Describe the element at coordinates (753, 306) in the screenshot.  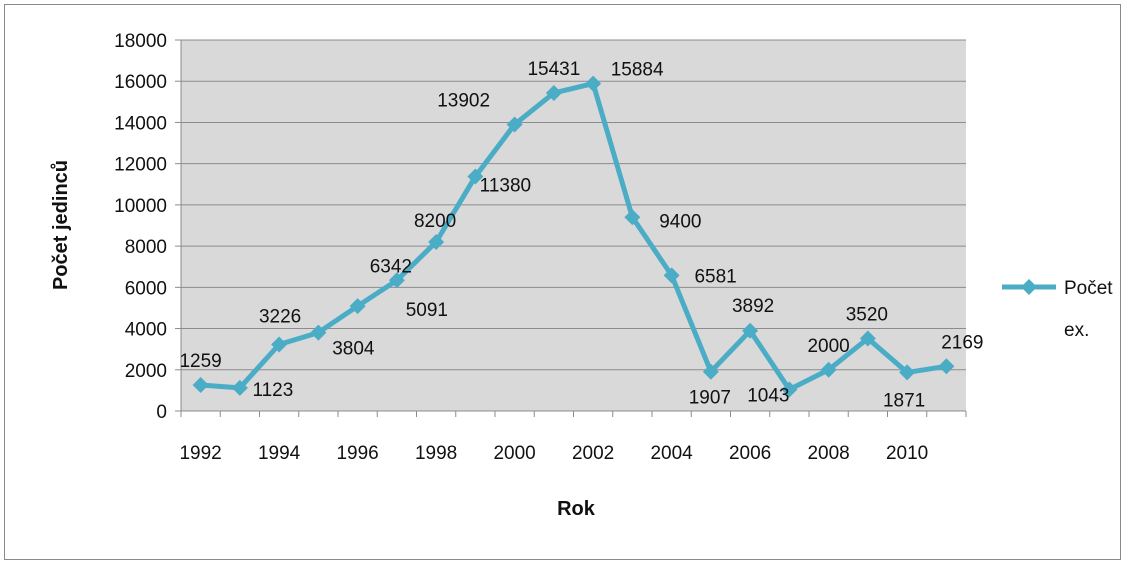
I see `data-label: 3892` at that location.